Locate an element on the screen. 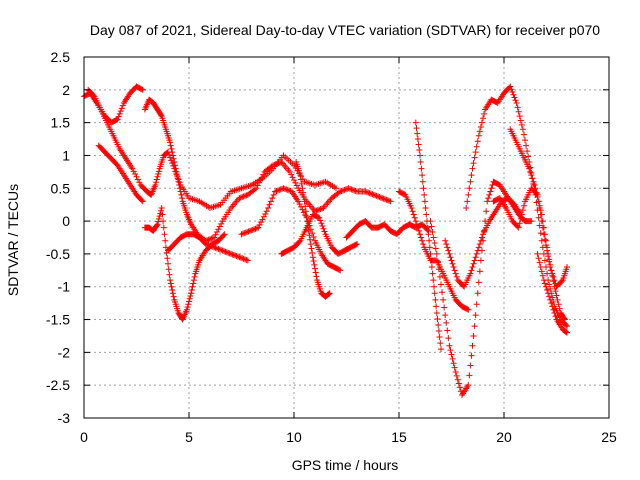  y-tick-label: -0.5 is located at coordinates (58, 254).